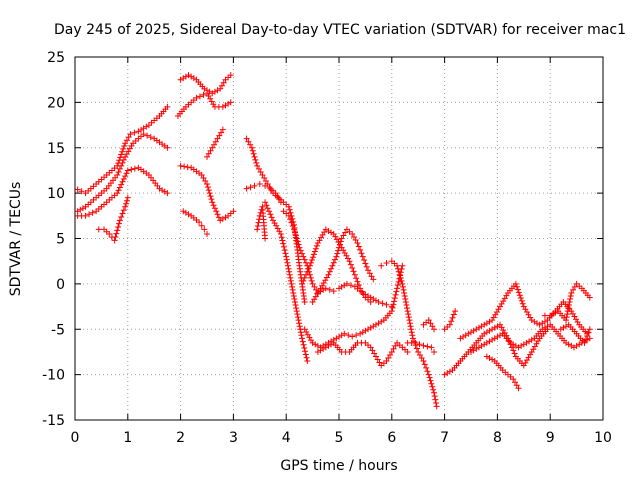 The width and height of the screenshot is (640, 480). Describe the element at coordinates (56, 58) in the screenshot. I see `y-tick-label: 25` at that location.